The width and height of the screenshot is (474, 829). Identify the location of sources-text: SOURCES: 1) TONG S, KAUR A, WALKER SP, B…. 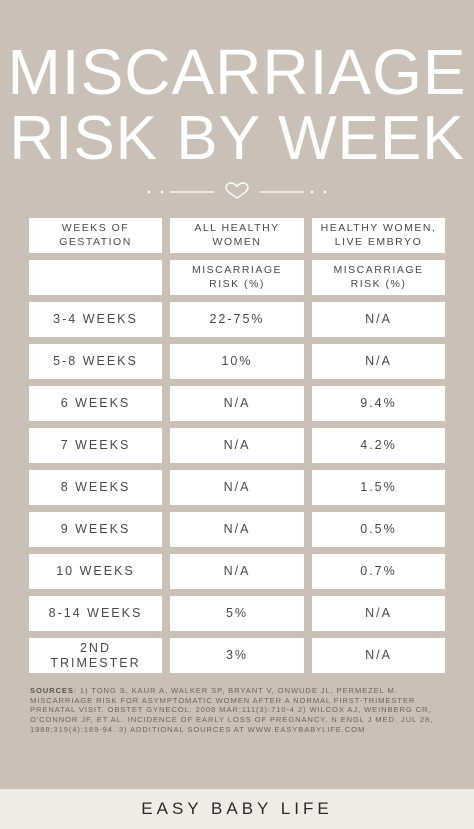
(237, 710).